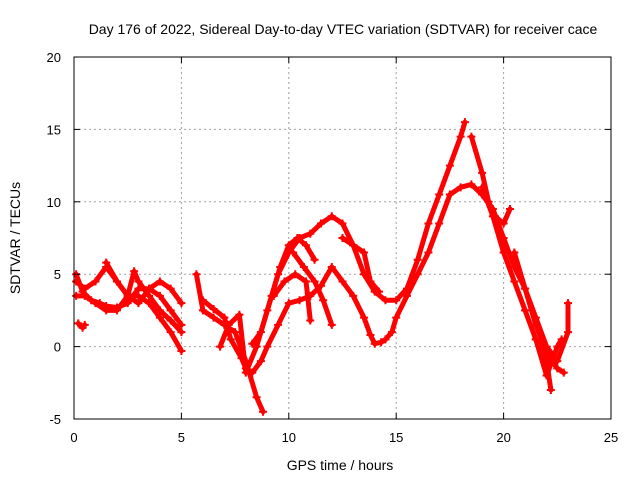 The image size is (640, 480). I want to click on x-tick-label: 15, so click(396, 437).